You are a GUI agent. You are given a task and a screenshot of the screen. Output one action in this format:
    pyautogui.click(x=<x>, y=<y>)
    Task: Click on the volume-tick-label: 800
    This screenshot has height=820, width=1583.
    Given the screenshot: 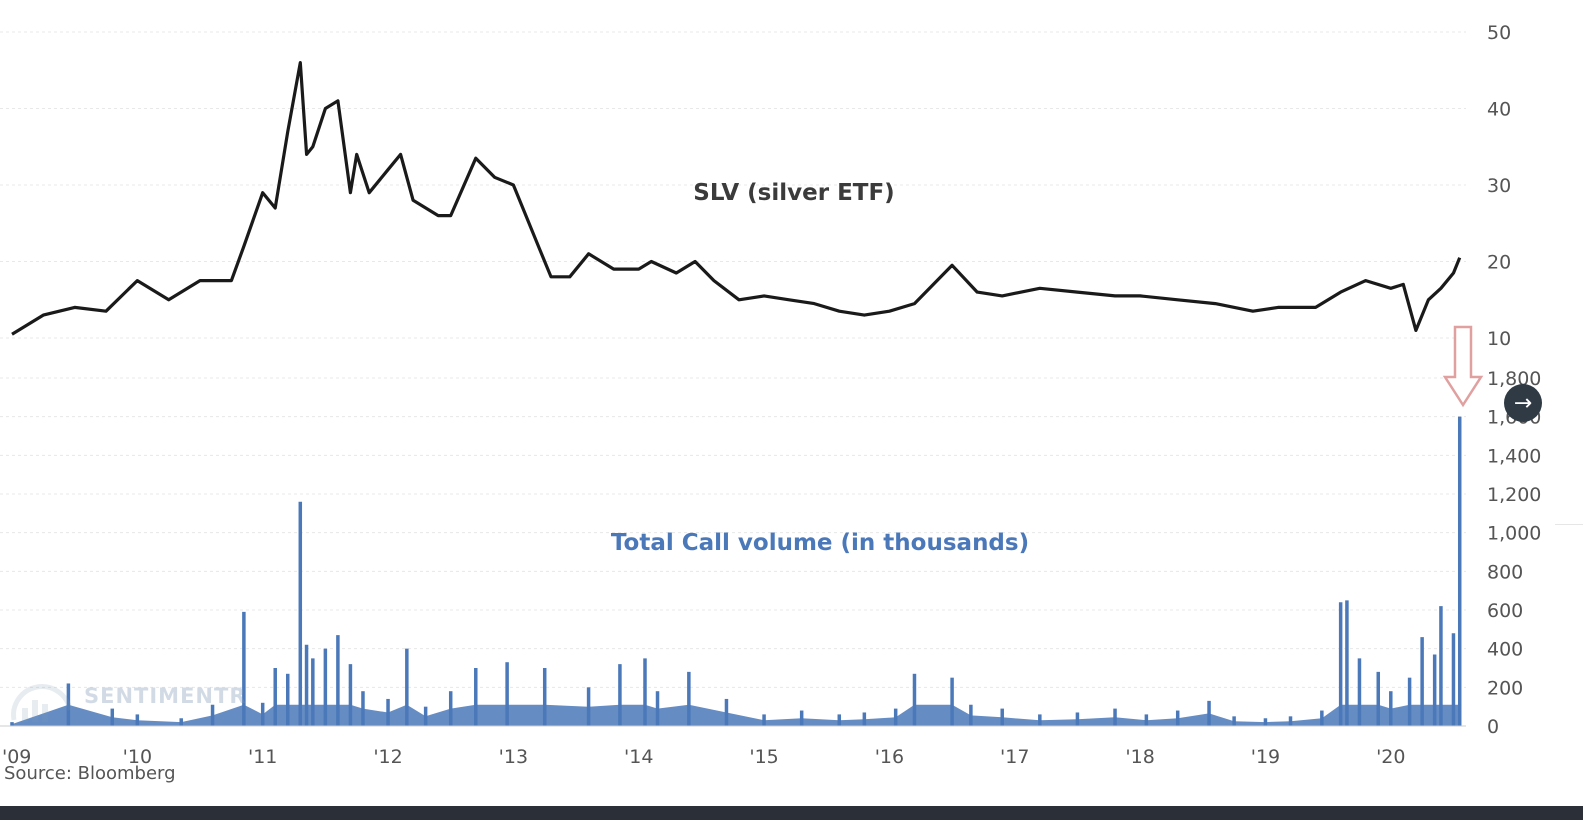 What is the action you would take?
    pyautogui.click(x=1505, y=572)
    